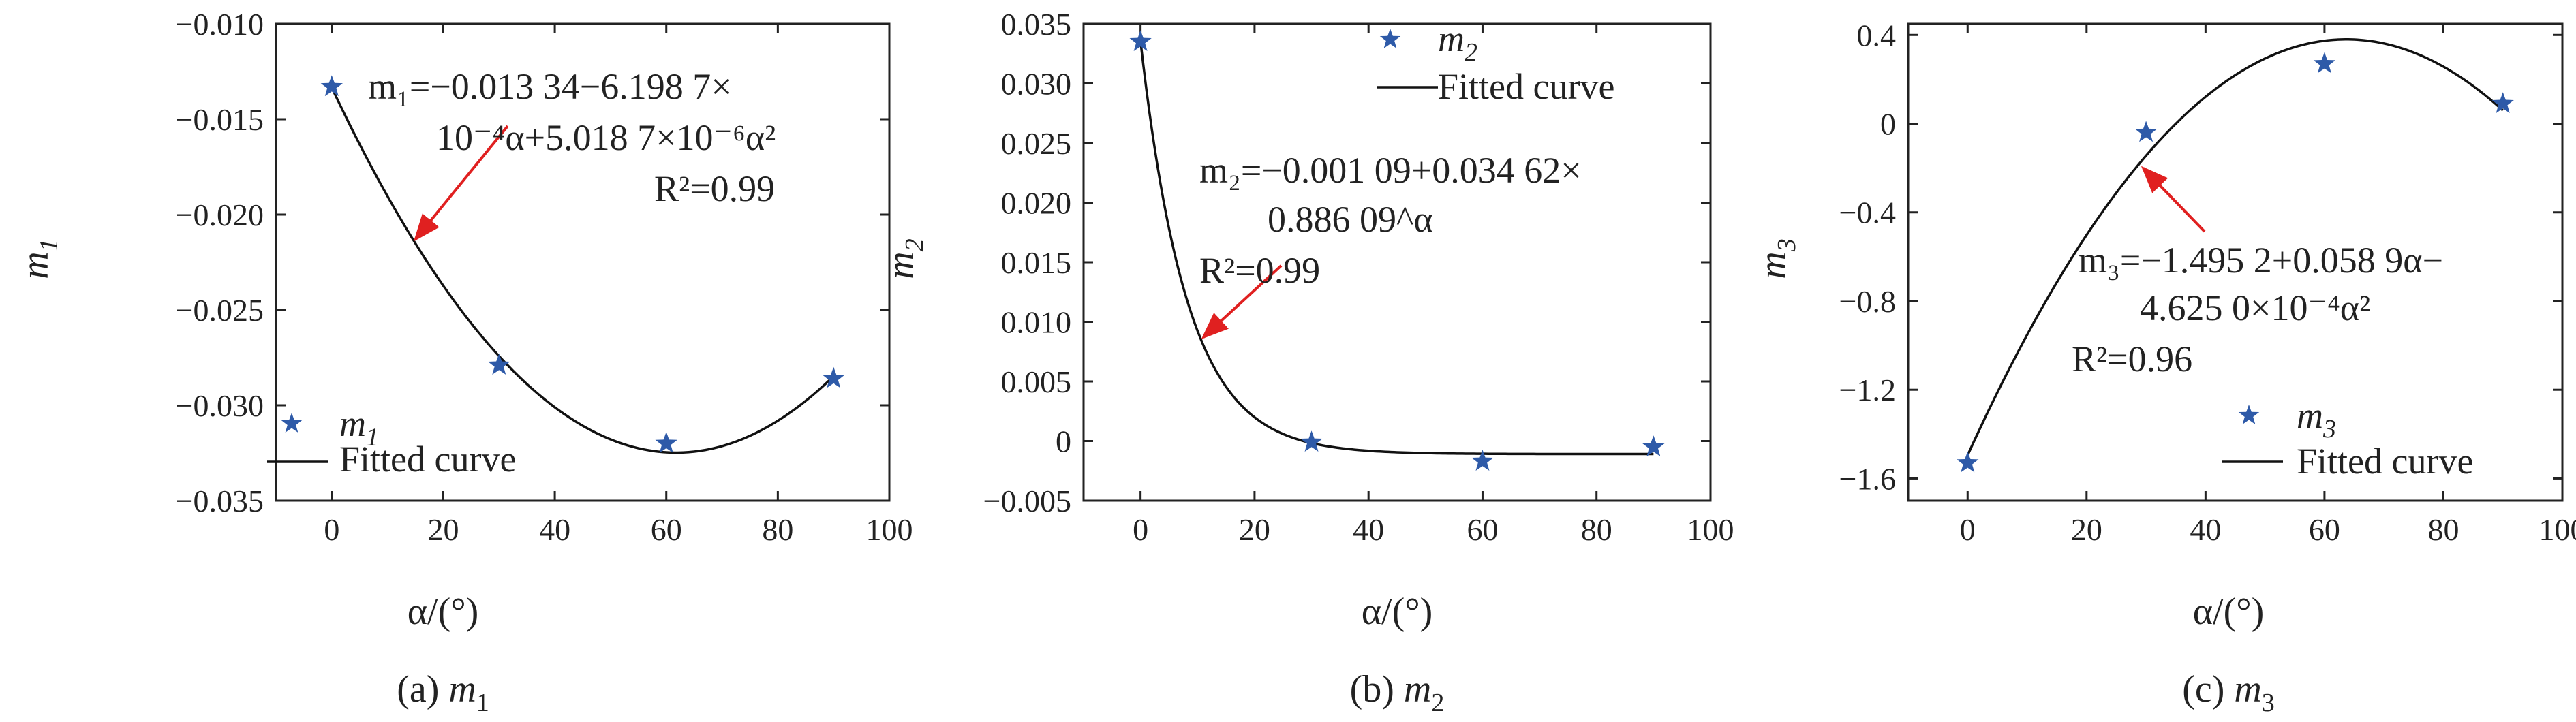 The image size is (2576, 722). I want to click on y-axis-label: m1, so click(38, 258).